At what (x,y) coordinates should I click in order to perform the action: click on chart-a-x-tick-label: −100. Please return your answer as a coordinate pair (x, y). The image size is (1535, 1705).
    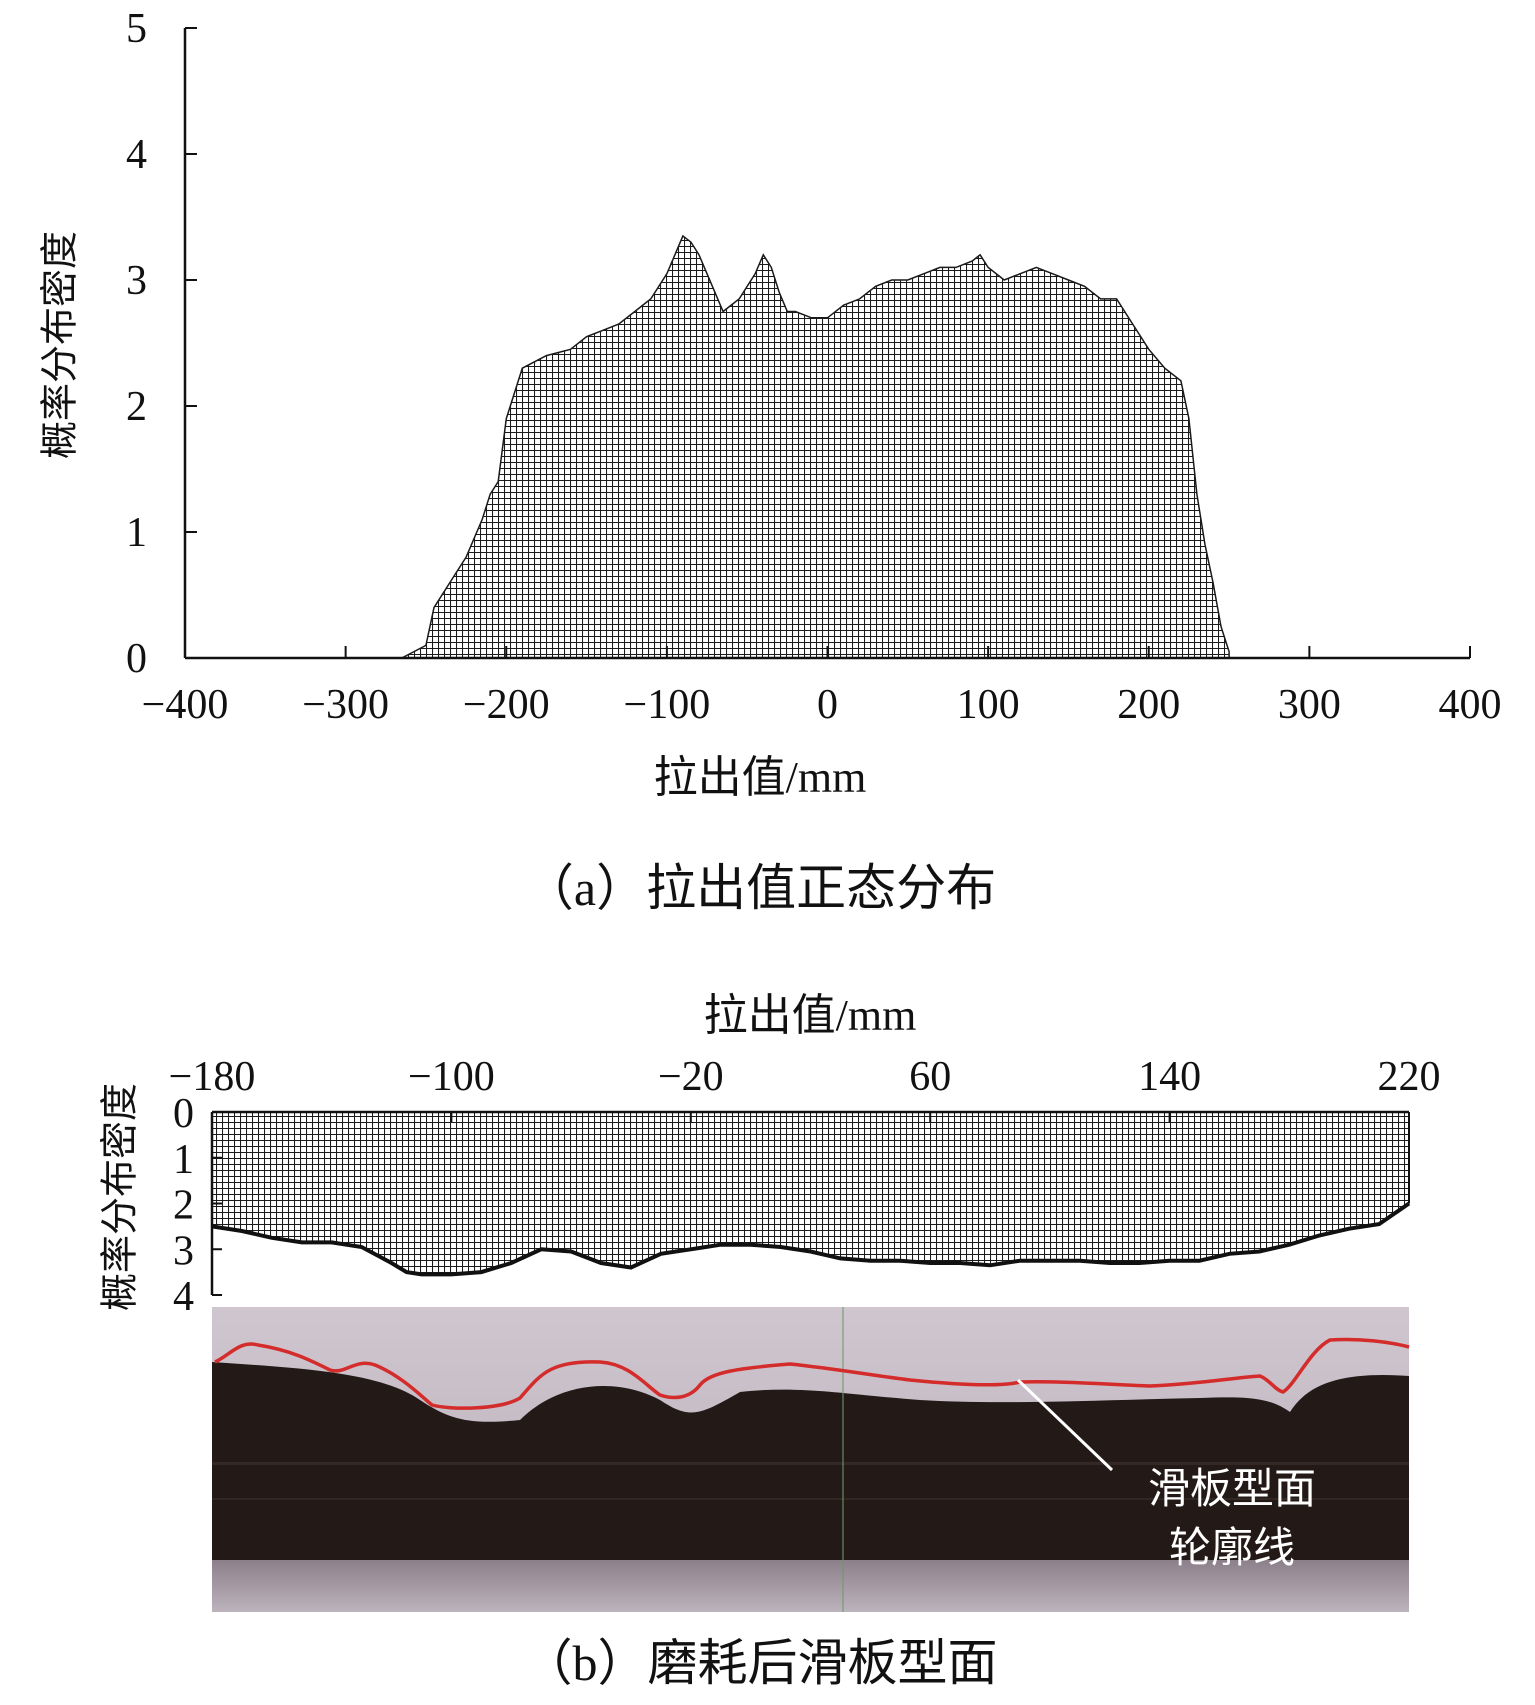
    Looking at the image, I should click on (667, 705).